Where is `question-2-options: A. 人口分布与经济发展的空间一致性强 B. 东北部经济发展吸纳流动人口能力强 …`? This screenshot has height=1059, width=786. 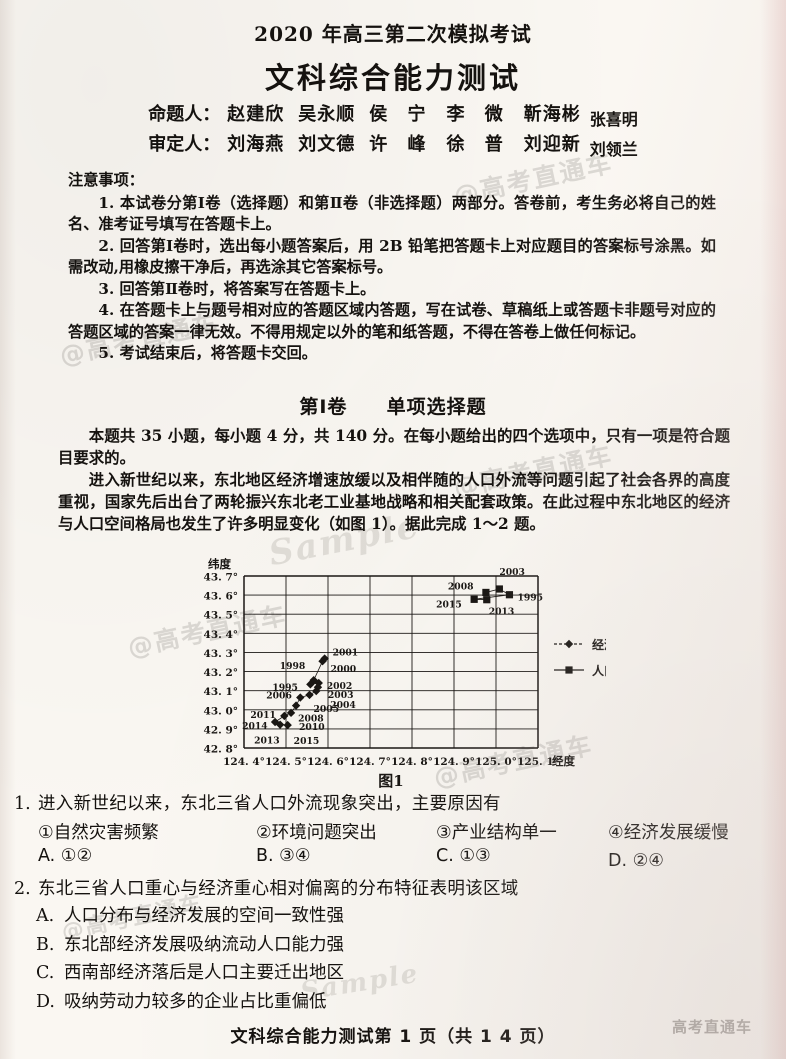
question-2-options: A. 人口分布与经济发展的空间一致性强 B. 东北部经济发展吸纳流动人口能力强 … is located at coordinates (405, 959).